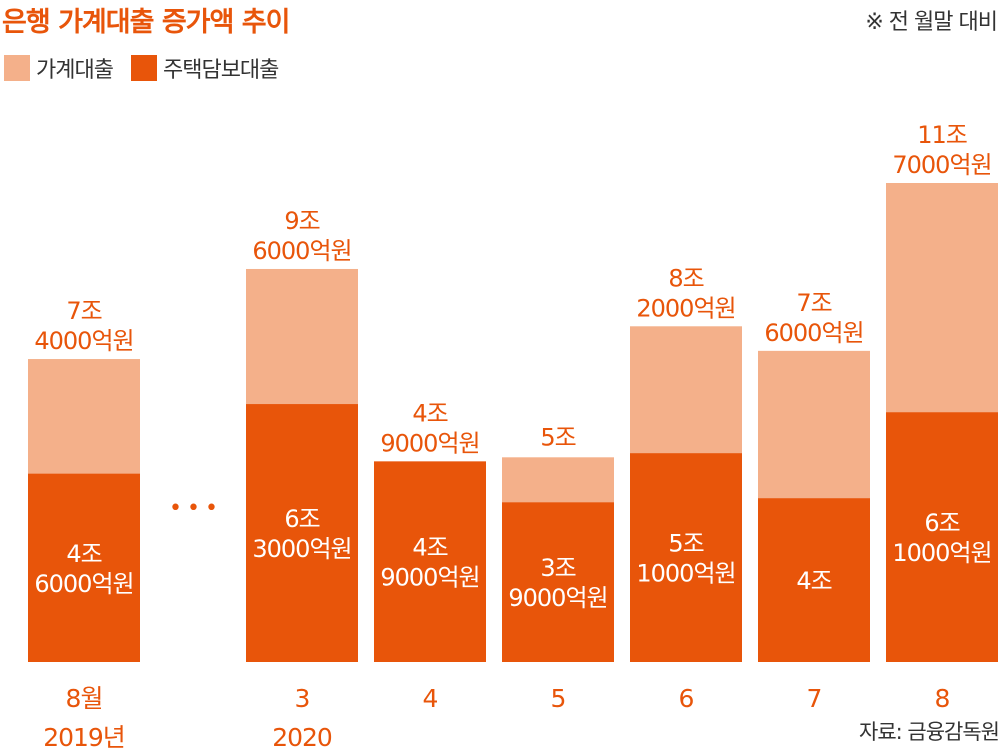 The height and width of the screenshot is (748, 1003). Describe the element at coordinates (685, 293) in the screenshot. I see `data-label-household-5: 8조 2000억원` at that location.